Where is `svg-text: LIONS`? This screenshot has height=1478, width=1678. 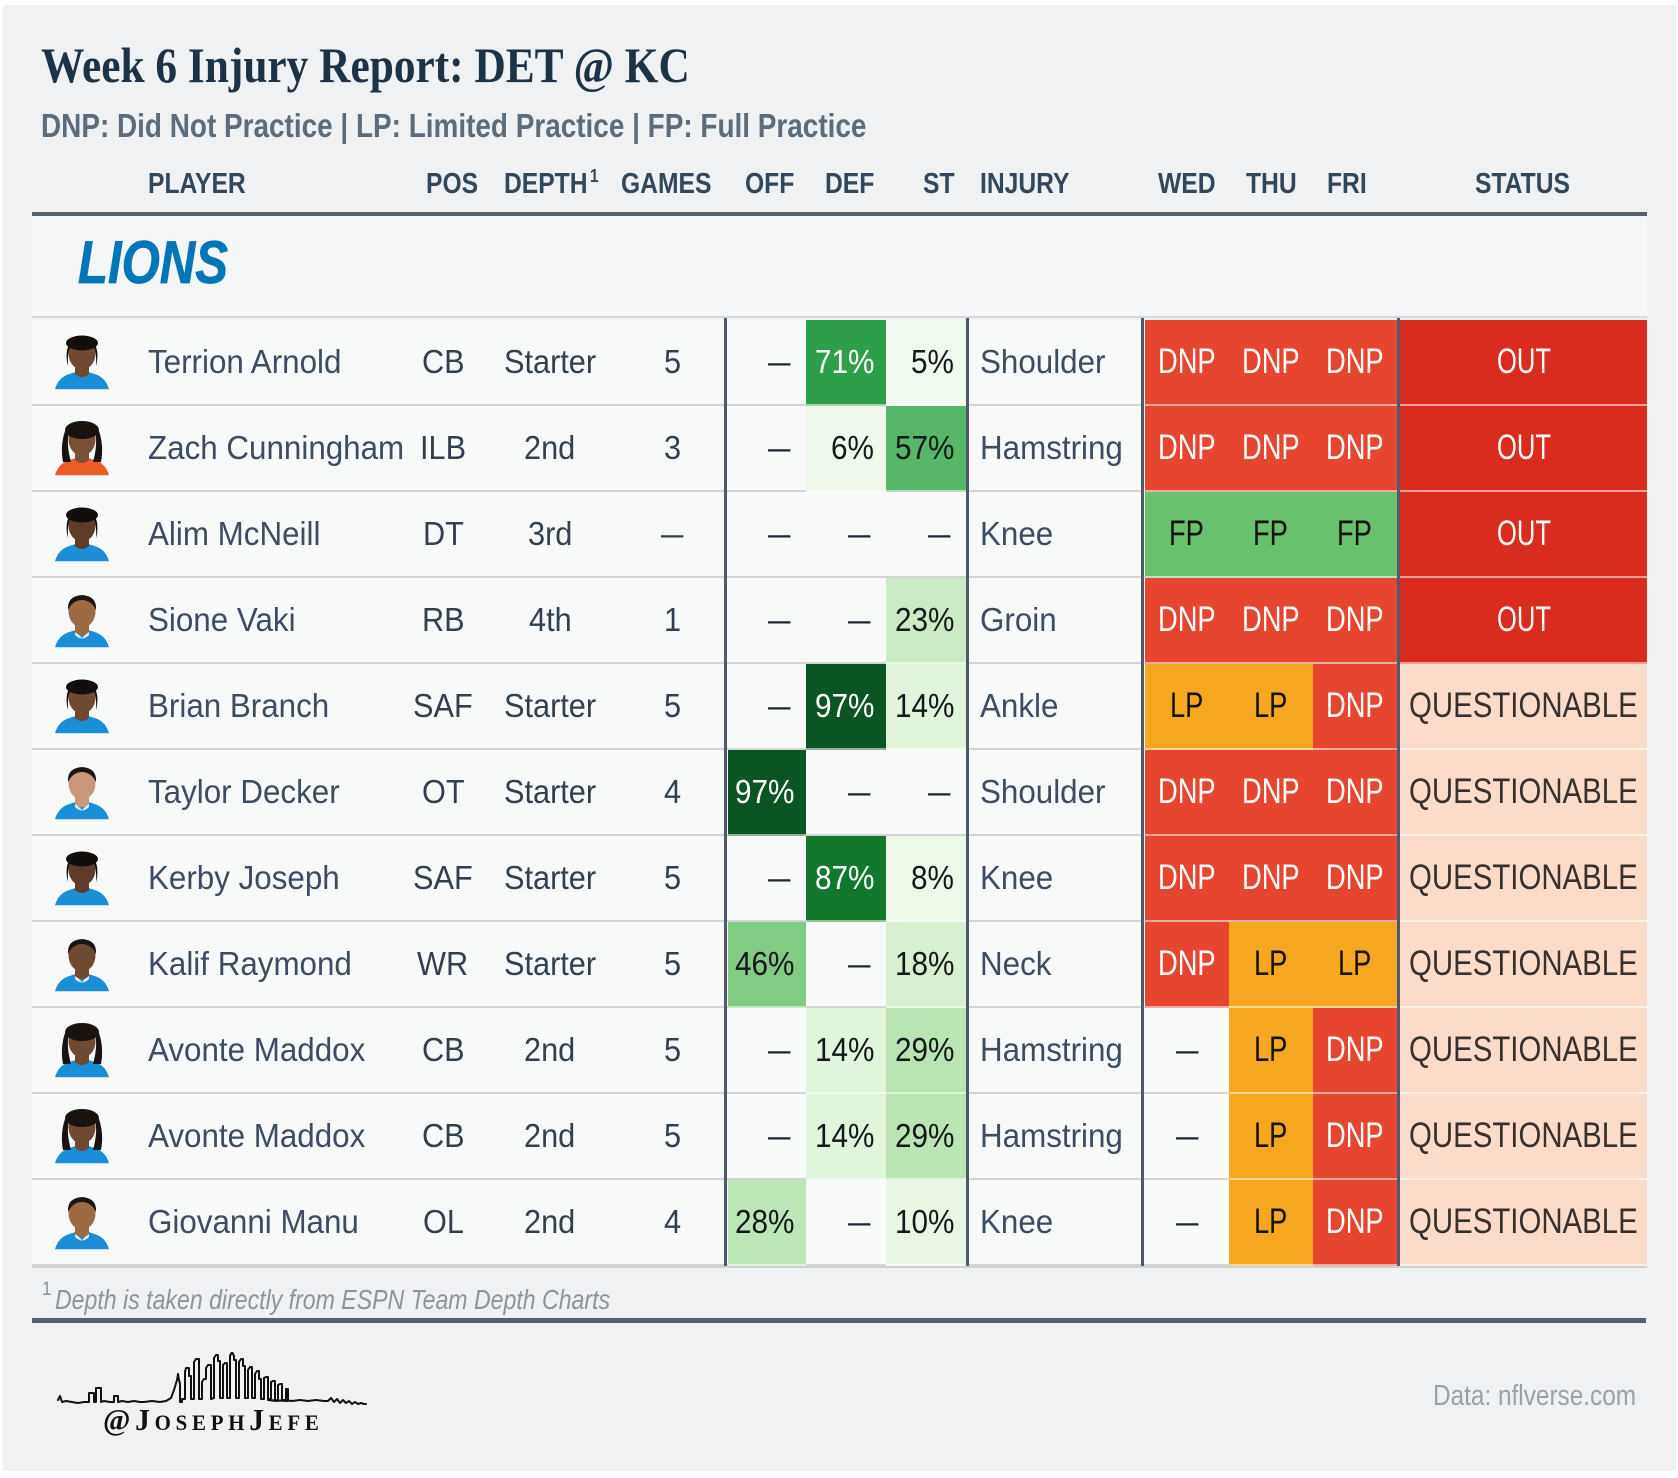 svg-text: LIONS is located at coordinates (153, 264).